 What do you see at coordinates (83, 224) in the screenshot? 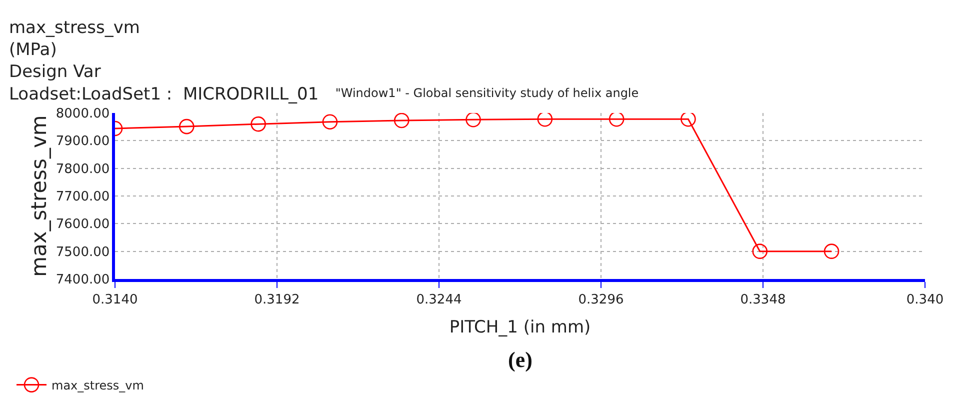
I see `y-tick-label: 7600.00` at bounding box center [83, 224].